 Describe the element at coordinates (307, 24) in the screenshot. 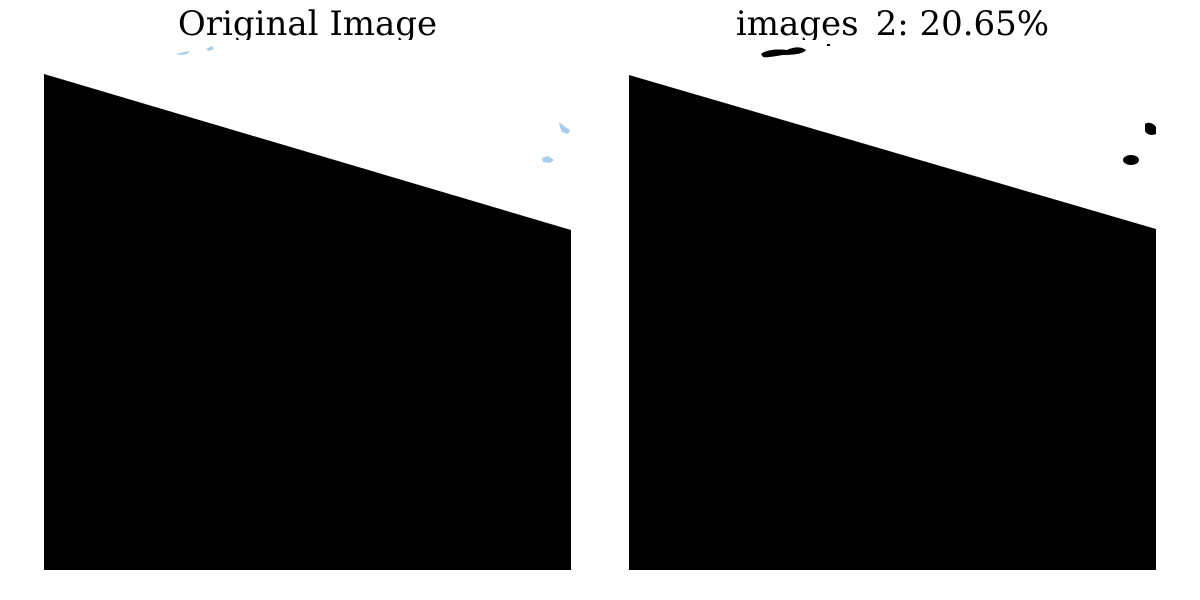

I see `panel-title-original: Original Image` at that location.